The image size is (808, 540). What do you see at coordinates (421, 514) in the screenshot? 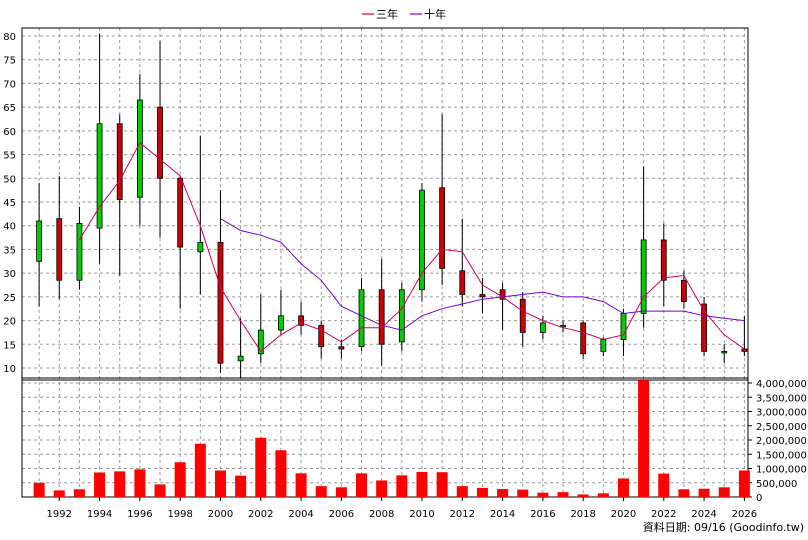
I see `year-tick-label: 2010` at bounding box center [421, 514].